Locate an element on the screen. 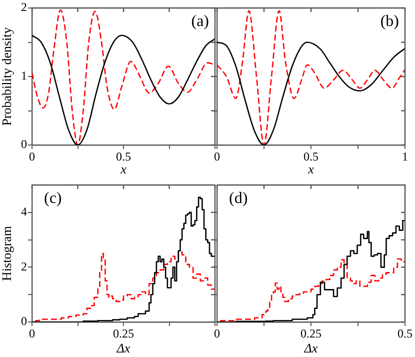 Image resolution: width=415 pixels, height=357 pixels. y-axis-title: Histogram is located at coordinates (7, 253).